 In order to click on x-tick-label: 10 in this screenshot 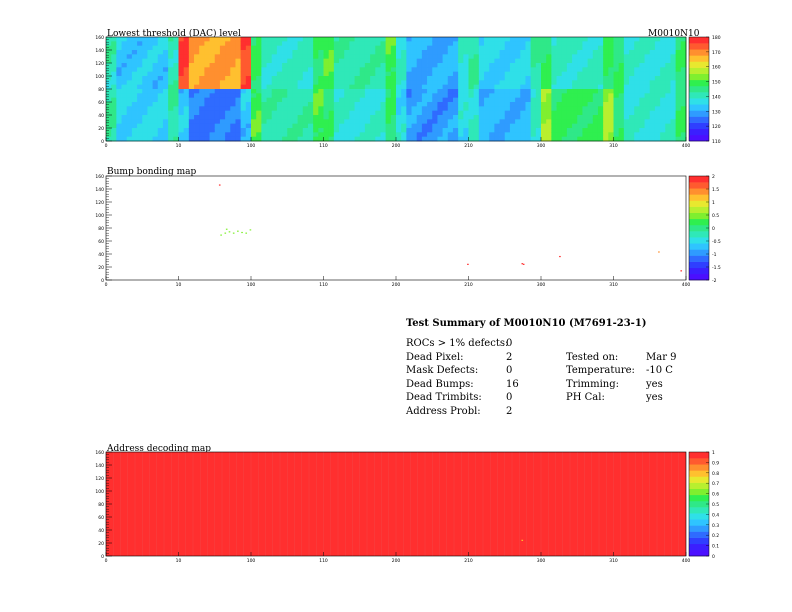, I will do `click(179, 561)`.